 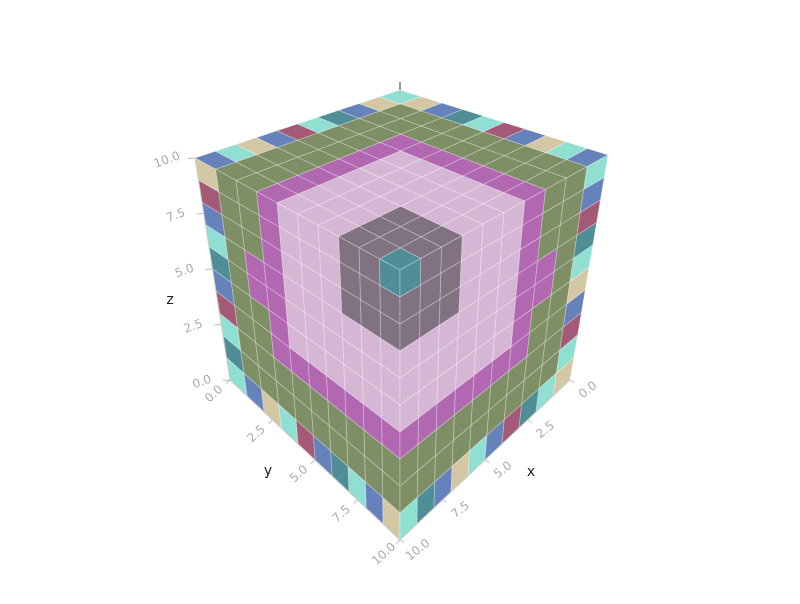 I want to click on voxel, so click(x=400, y=97).